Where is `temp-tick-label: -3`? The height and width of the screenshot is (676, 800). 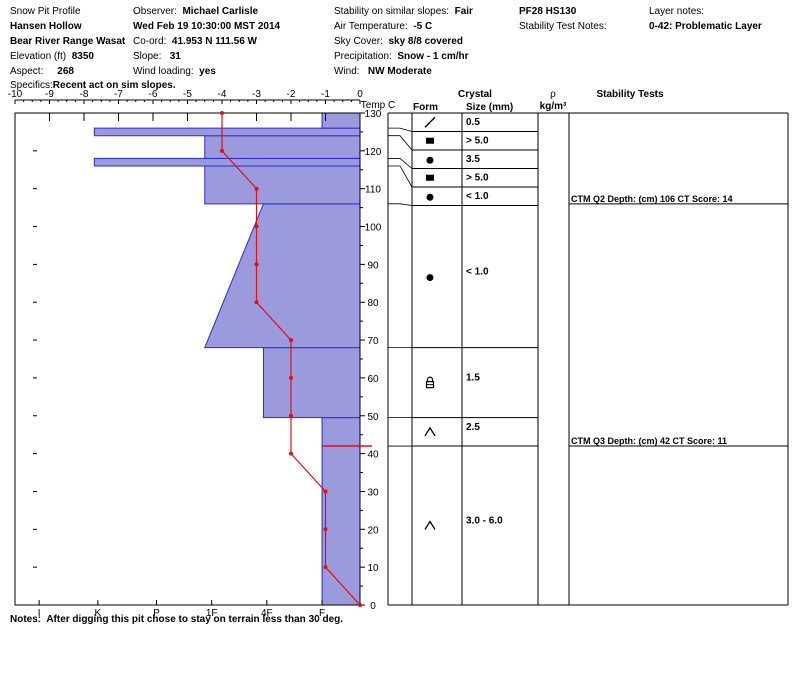 temp-tick-label: -3 is located at coordinates (256, 94).